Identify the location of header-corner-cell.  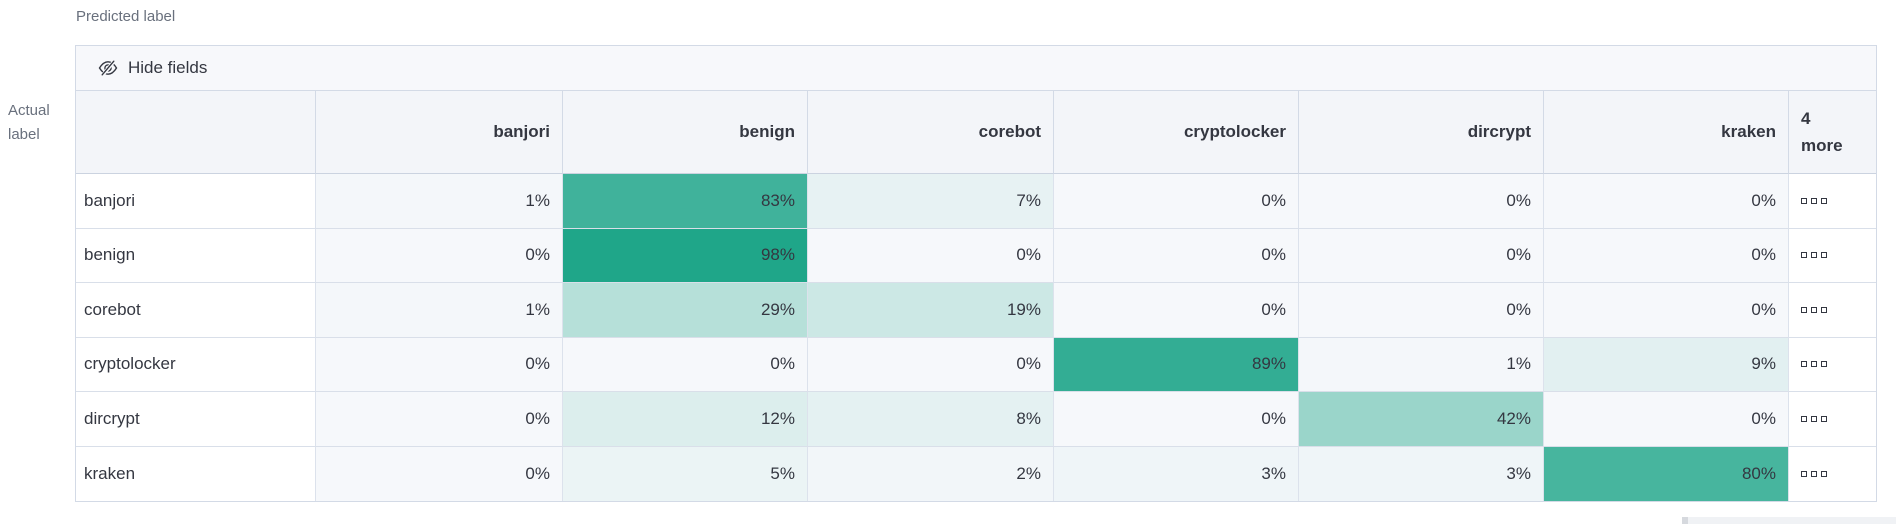
(196, 132).